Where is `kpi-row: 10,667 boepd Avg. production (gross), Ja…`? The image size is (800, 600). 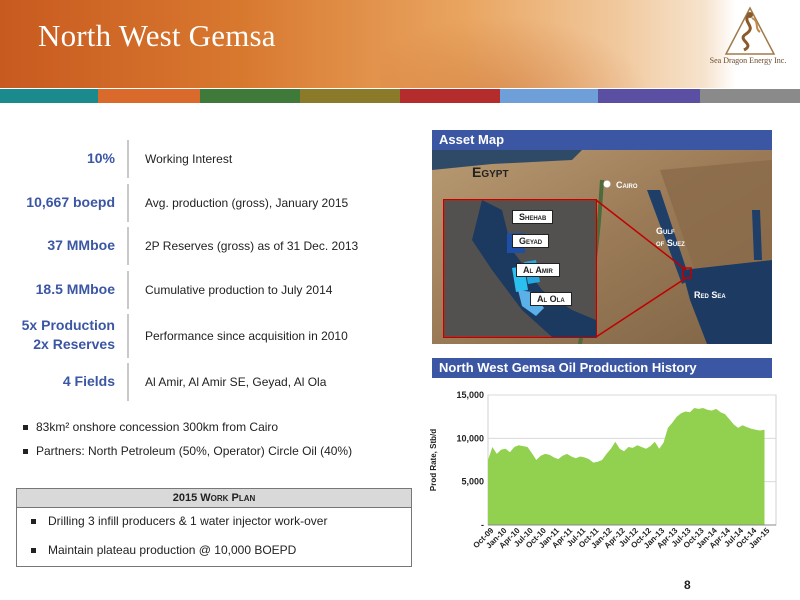 kpi-row: 10,667 boepd Avg. production (gross), Ja… is located at coordinates (200, 203).